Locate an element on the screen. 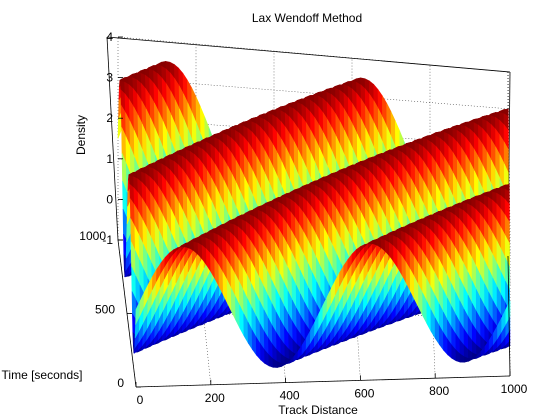 This screenshot has height=420, width=560. x-tick-label: 200 is located at coordinates (215, 398).